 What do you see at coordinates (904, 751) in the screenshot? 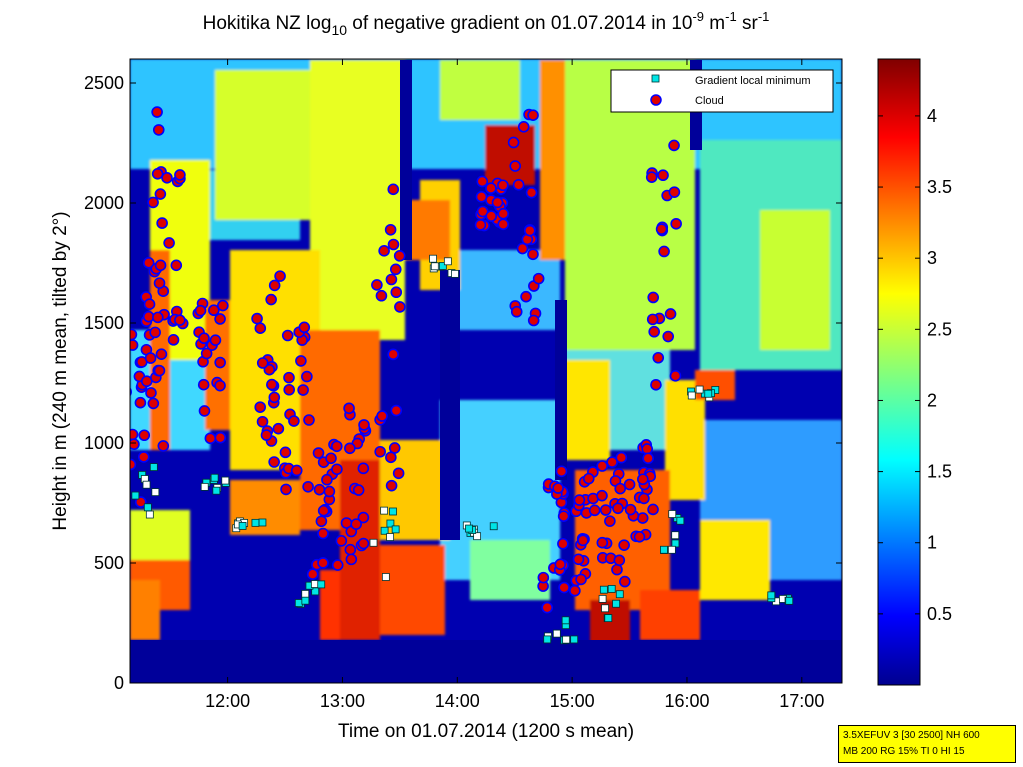
I see `info-line-2: MB 200 RG 15% TI 0 HI 15` at bounding box center [904, 751].